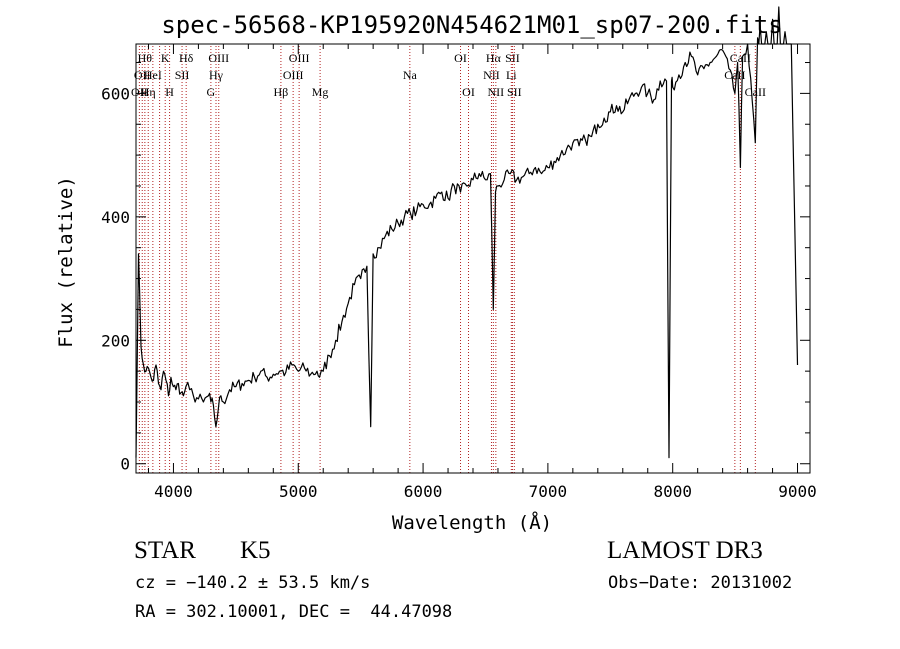  I want to click on x-axis-label: Wavelength (Å), so click(472, 522).